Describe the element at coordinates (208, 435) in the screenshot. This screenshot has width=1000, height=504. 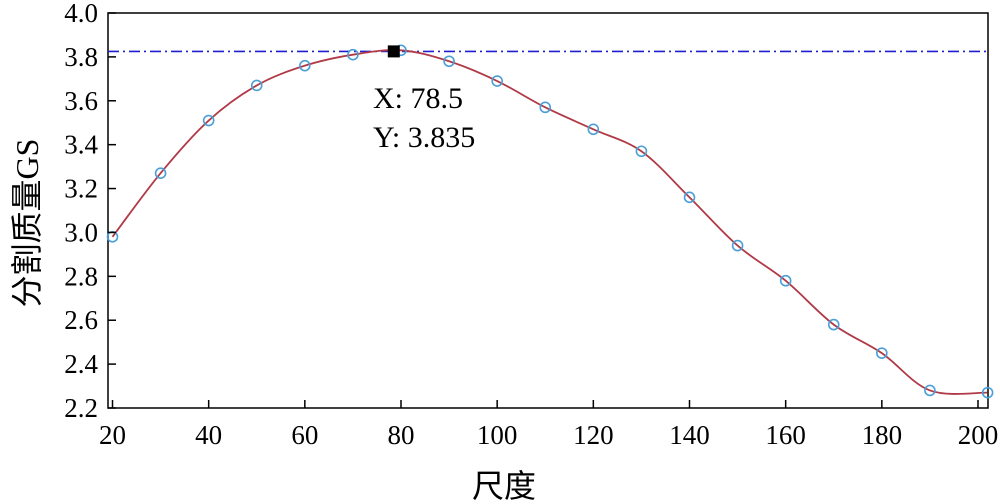
I see `x-tick-label: 40` at that location.